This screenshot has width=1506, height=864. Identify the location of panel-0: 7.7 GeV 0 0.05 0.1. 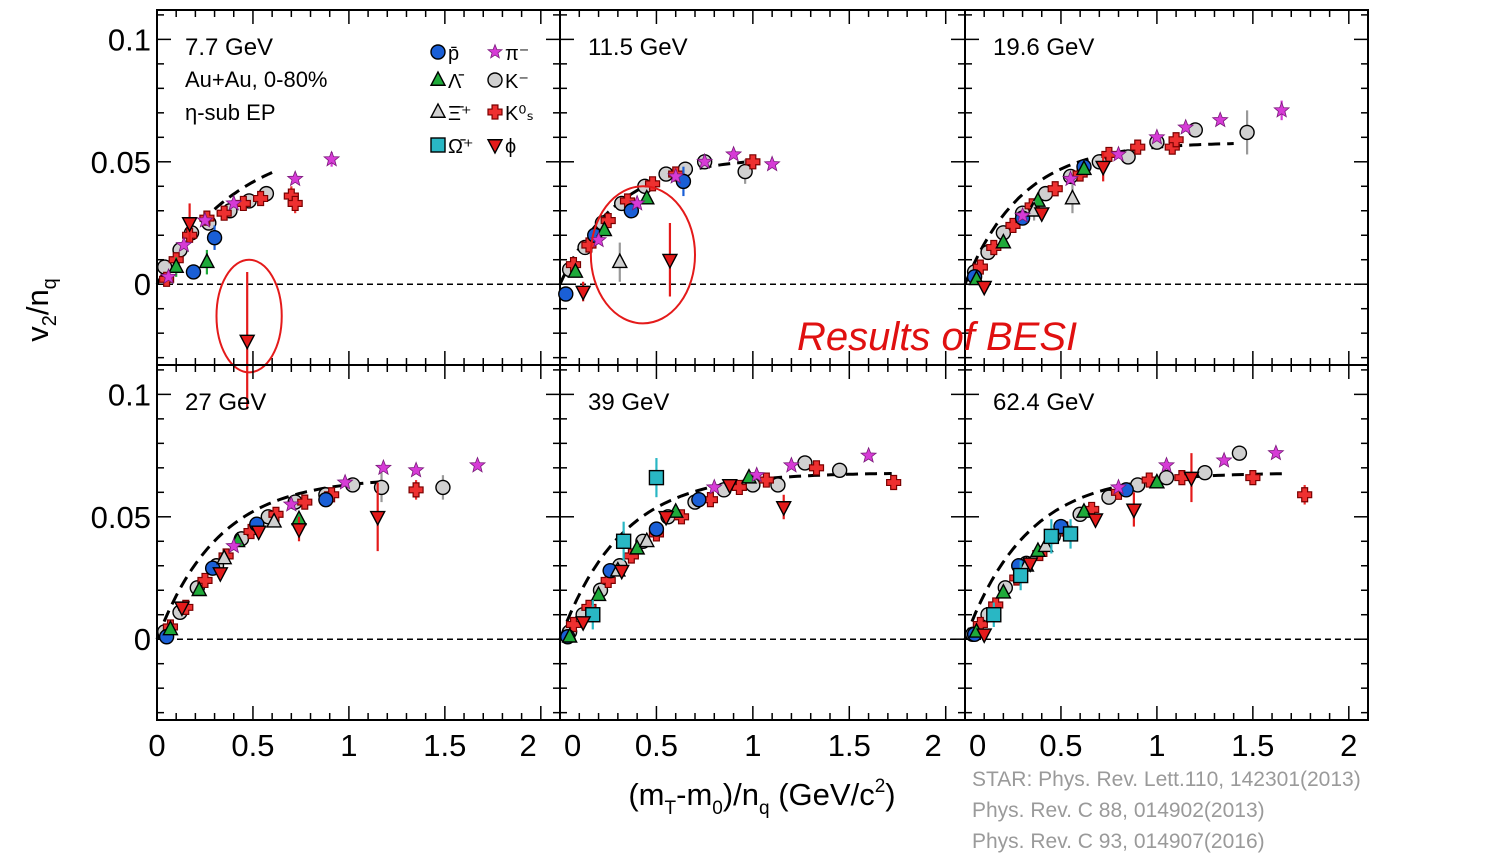
(326, 209).